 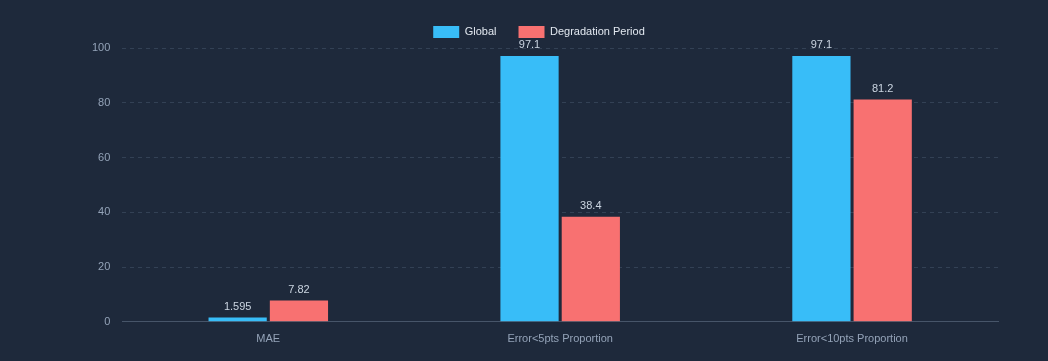 What do you see at coordinates (560, 338) in the screenshot?
I see `x-tick-label: Error<5pts Proportion` at bounding box center [560, 338].